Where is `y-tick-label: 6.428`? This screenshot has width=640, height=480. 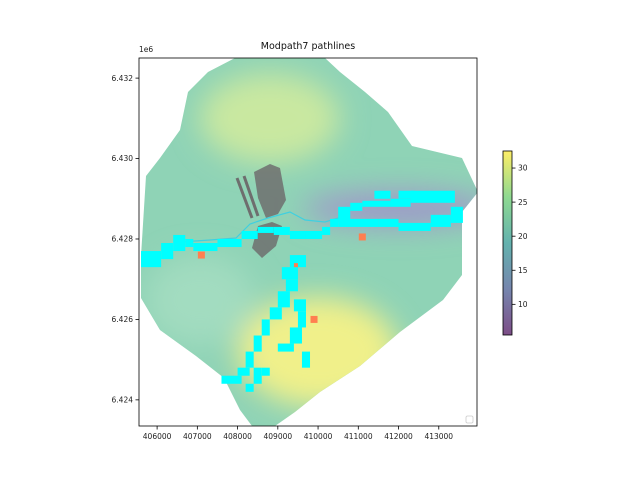
y-tick-label: 6.428 is located at coordinates (123, 239).